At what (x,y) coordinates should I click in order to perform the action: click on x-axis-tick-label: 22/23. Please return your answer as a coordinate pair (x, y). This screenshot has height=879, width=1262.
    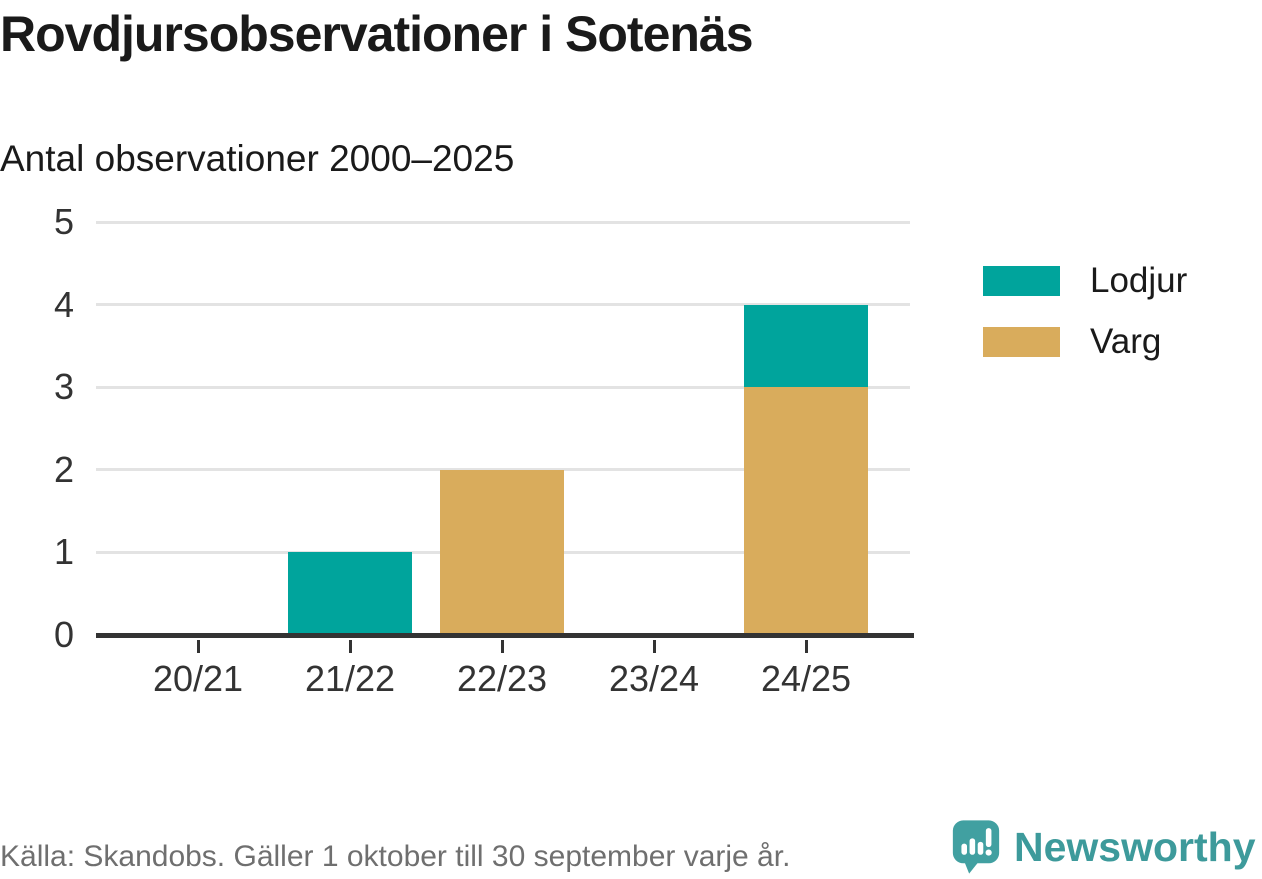
    Looking at the image, I should click on (502, 678).